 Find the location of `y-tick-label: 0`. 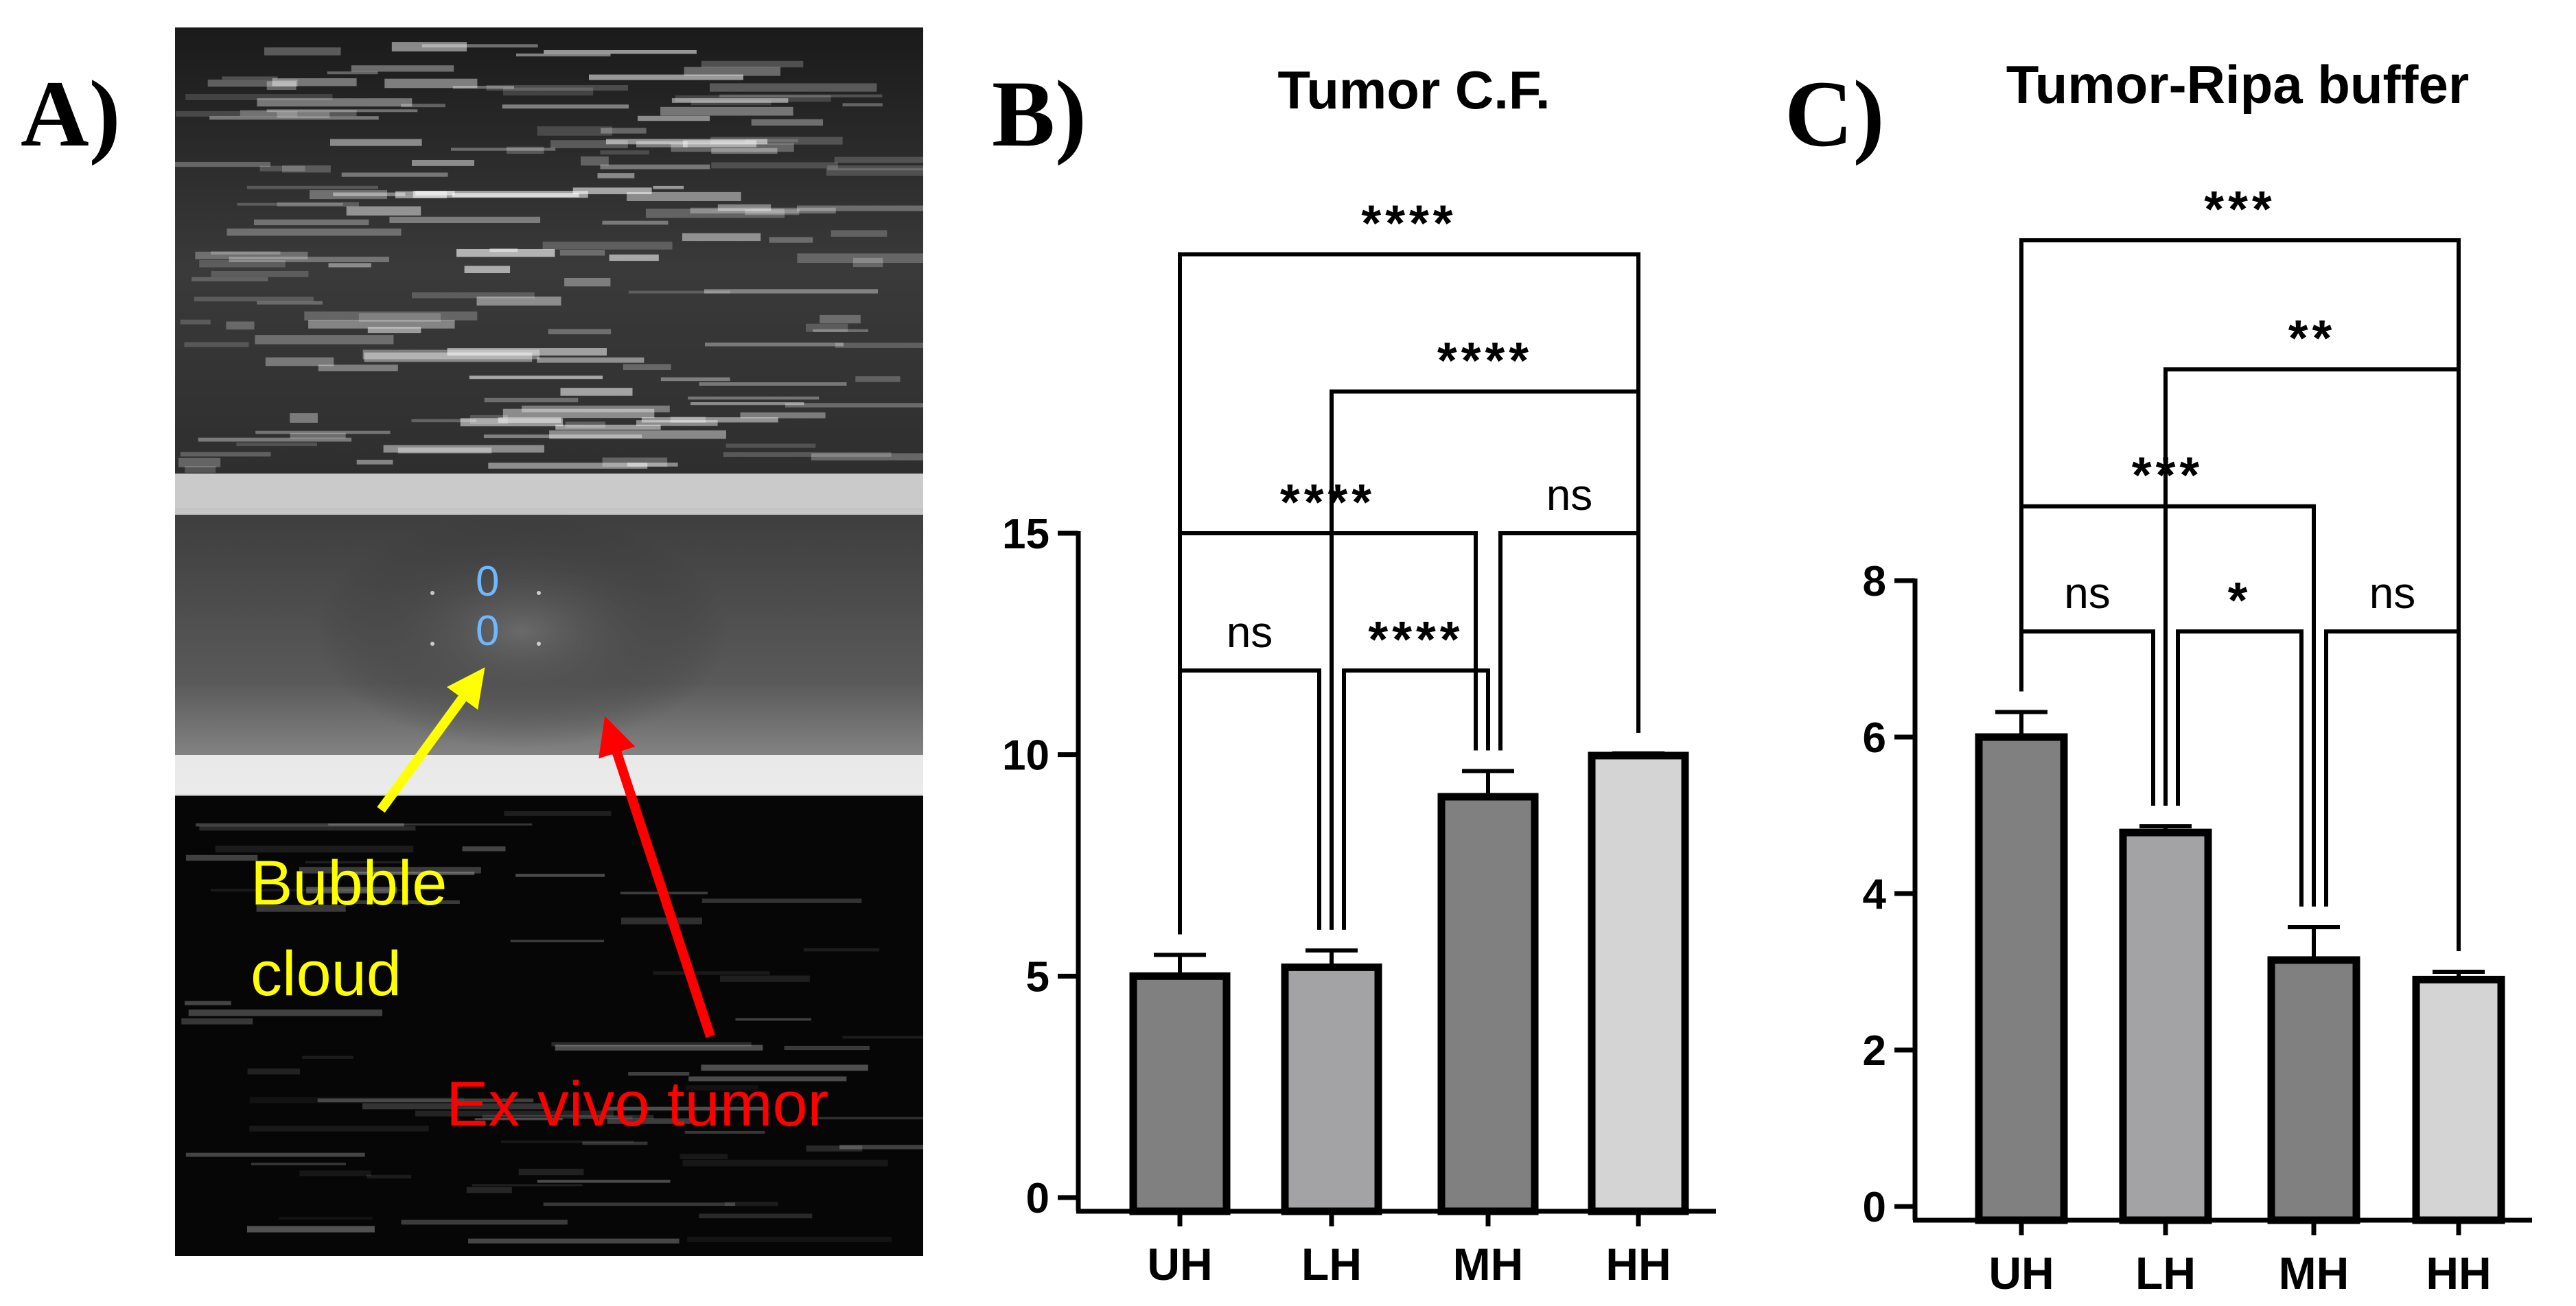

y-tick-label: 0 is located at coordinates (1037, 1198).